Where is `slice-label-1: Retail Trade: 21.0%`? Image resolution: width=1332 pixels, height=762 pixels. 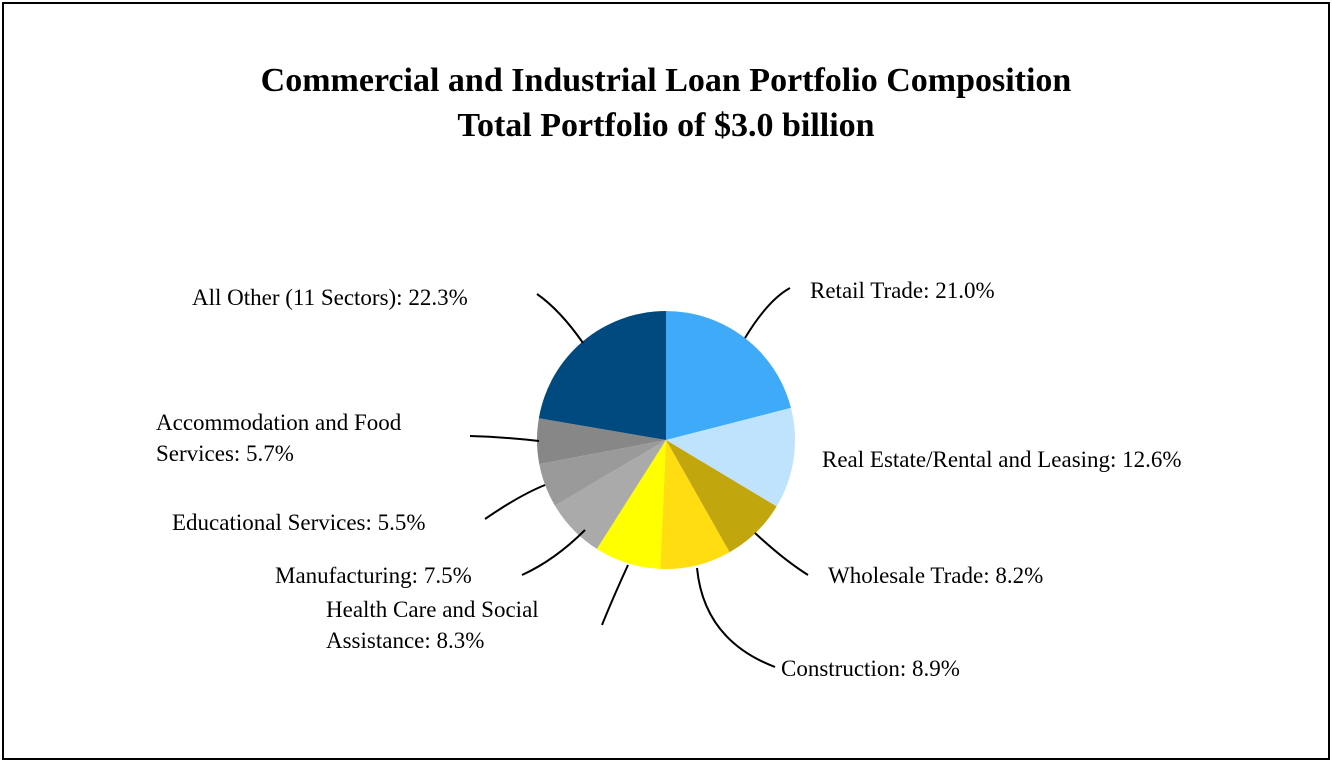
slice-label-1: Retail Trade: 21.0% is located at coordinates (902, 290).